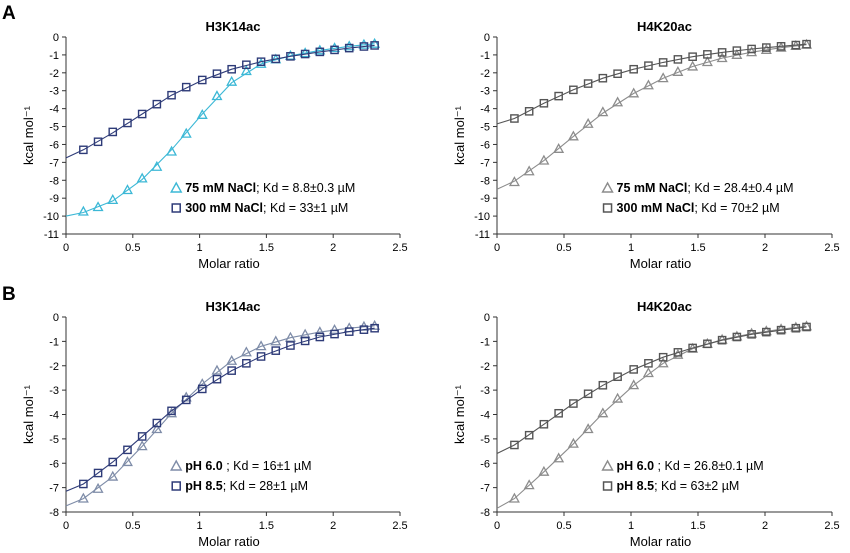  I want to click on chart-title: H4K20ac, so click(664, 306).